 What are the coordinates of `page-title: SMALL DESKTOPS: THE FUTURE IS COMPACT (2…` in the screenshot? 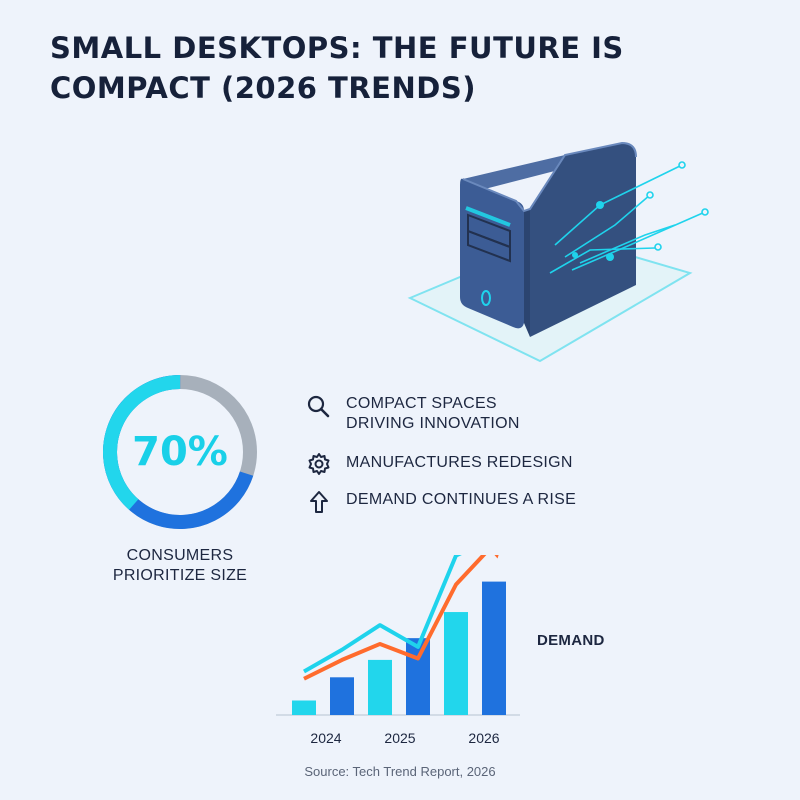 It's located at (370, 68).